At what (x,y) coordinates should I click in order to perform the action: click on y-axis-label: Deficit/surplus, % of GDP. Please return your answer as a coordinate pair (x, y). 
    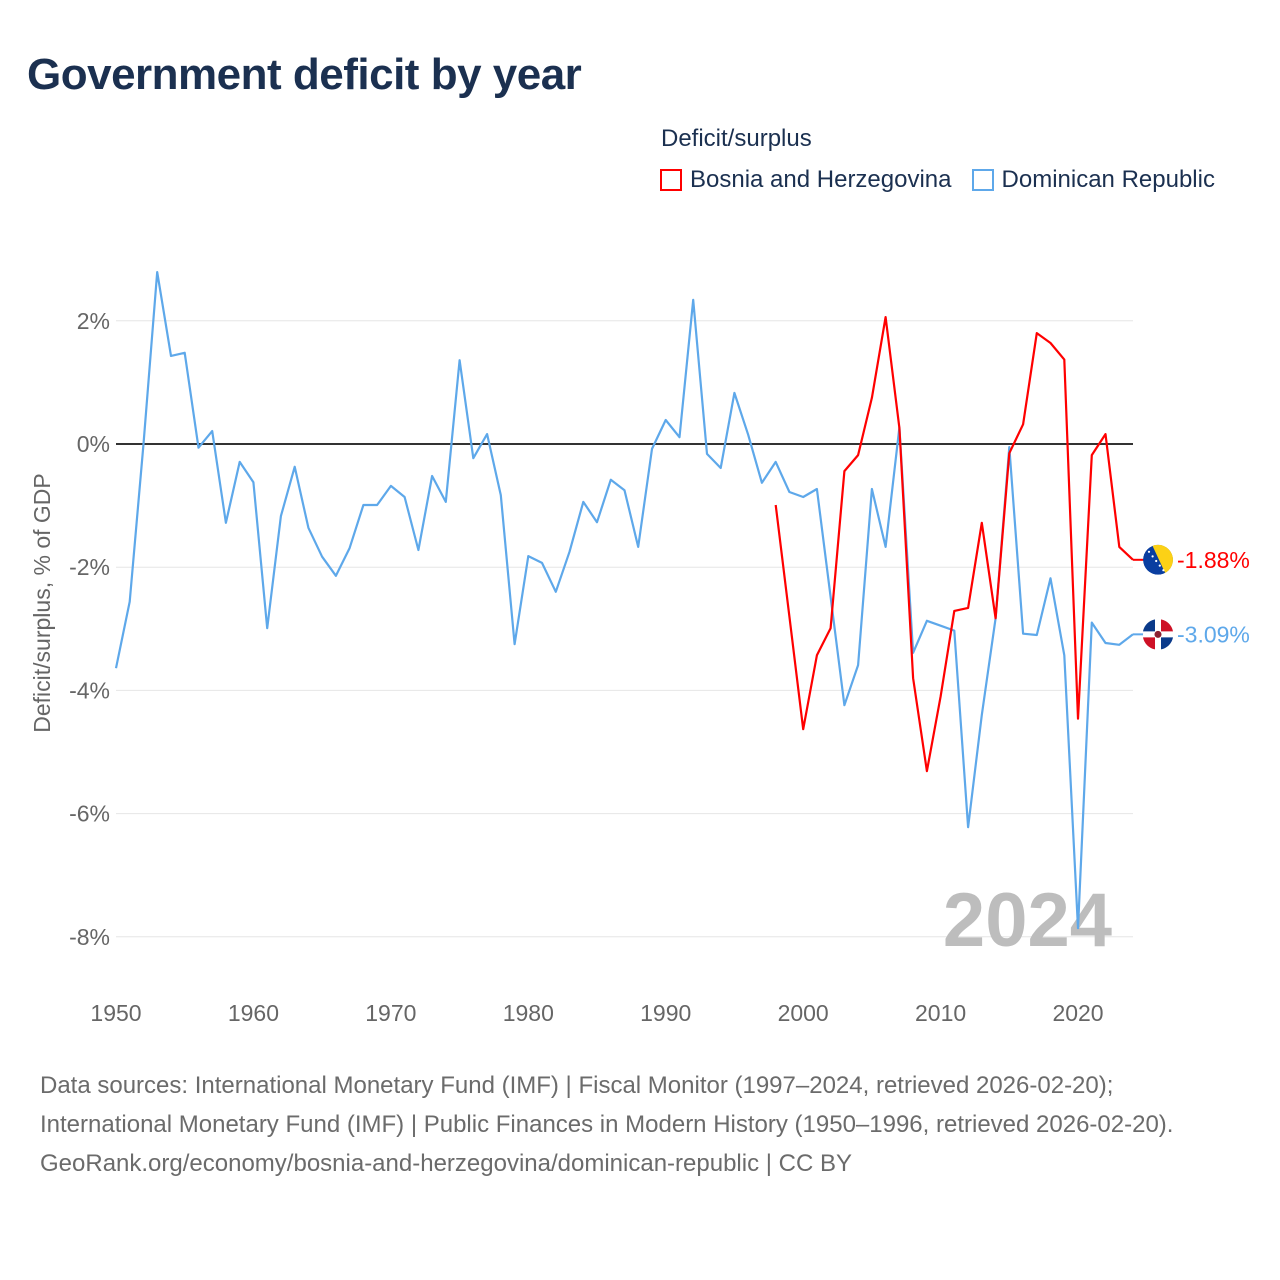
    Looking at the image, I should click on (42, 602).